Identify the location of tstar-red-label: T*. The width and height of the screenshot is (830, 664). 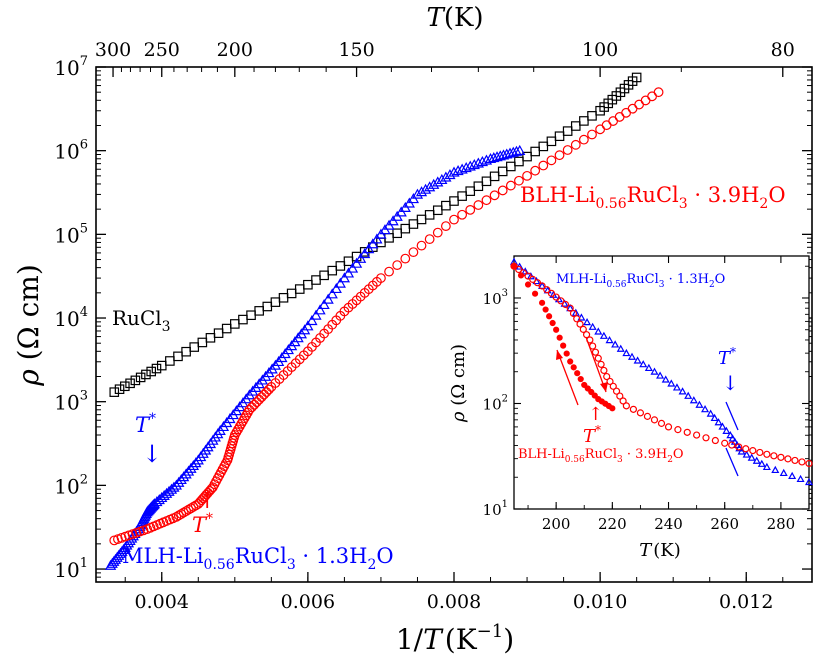
(202, 524).